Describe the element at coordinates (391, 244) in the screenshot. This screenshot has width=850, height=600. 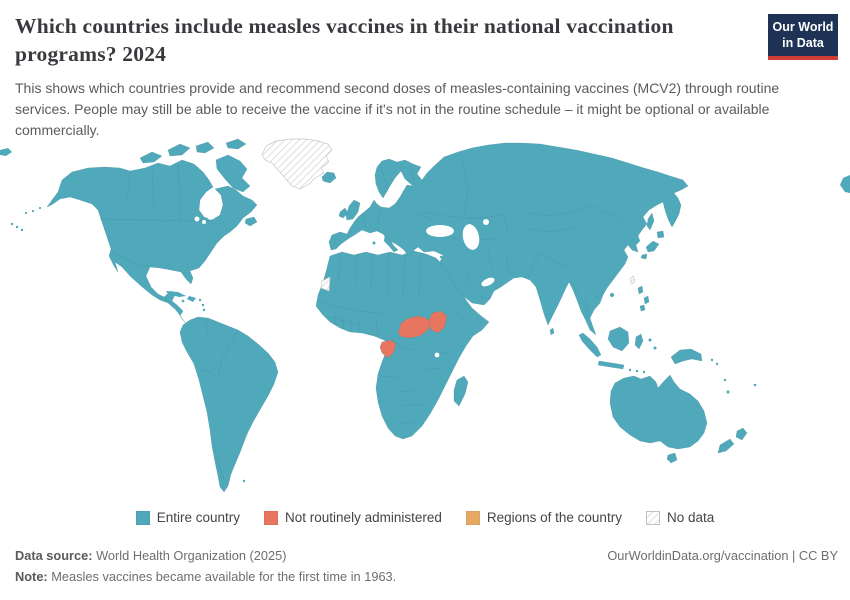
I see `region-italy` at that location.